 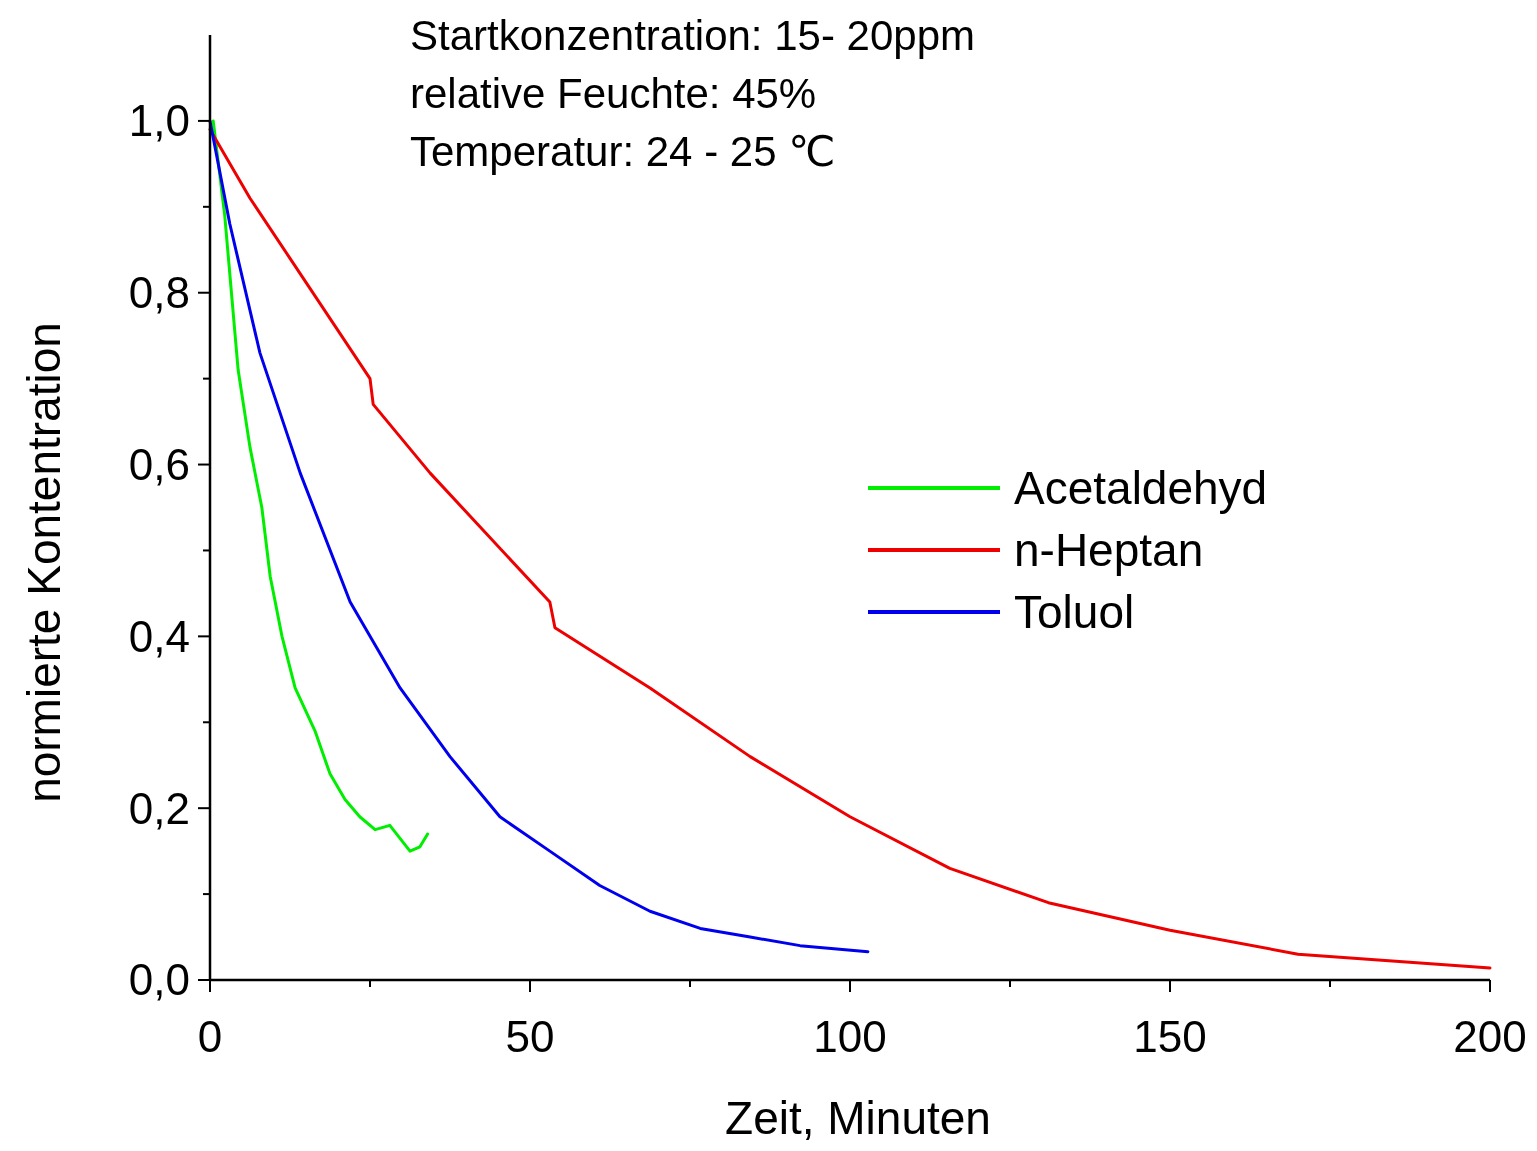 What do you see at coordinates (1490, 1036) in the screenshot?
I see `x-tick-label: 200` at bounding box center [1490, 1036].